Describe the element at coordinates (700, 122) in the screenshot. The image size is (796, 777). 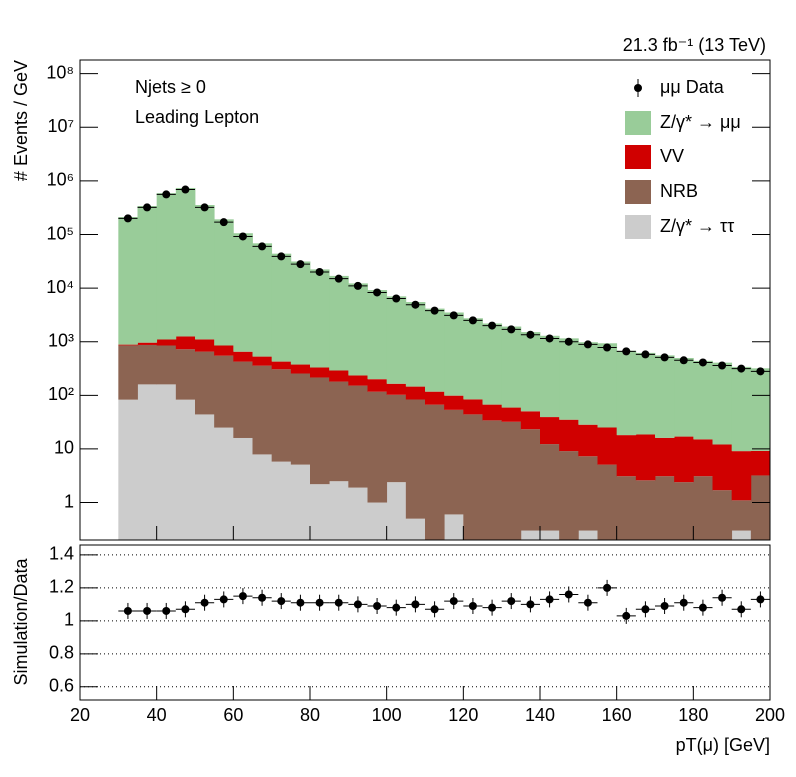
I see `legend-label: Z/γ* → μμ` at that location.